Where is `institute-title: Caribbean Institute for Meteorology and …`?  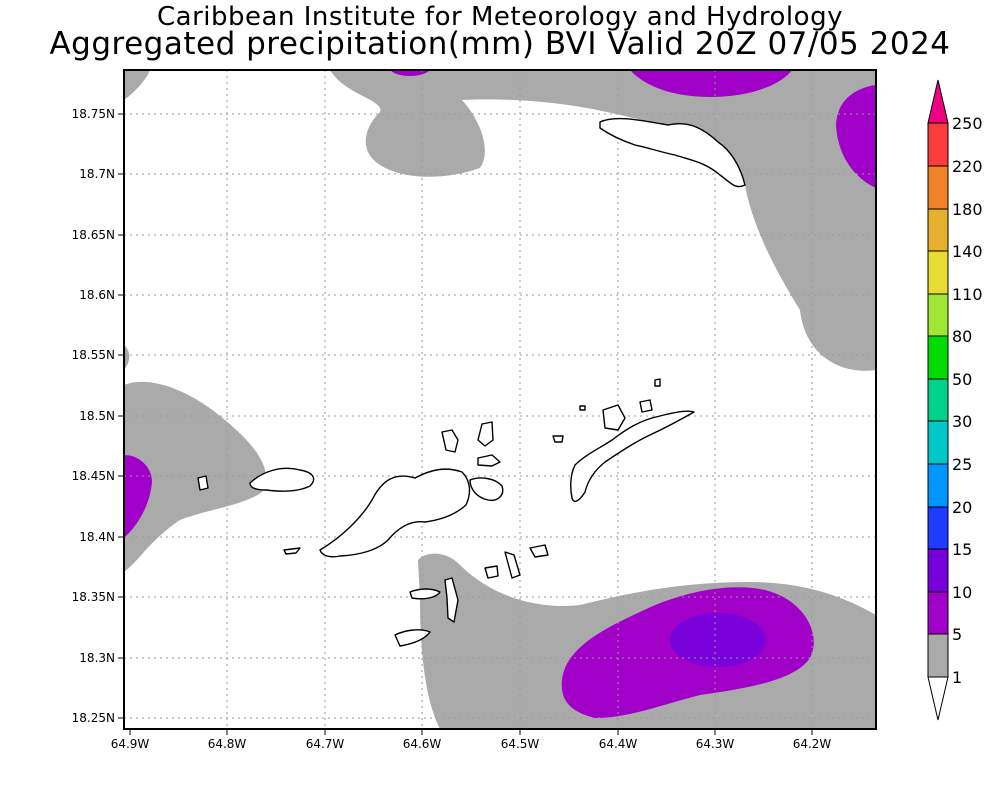
institute-title: Caribbean Institute for Meteorology and … is located at coordinates (500, 17).